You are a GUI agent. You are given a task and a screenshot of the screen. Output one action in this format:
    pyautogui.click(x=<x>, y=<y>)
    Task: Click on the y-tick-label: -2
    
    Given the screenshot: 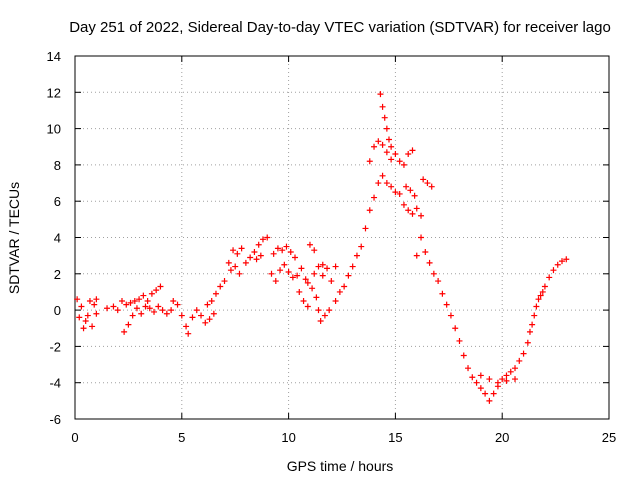 What is the action you would take?
    pyautogui.click(x=55, y=346)
    